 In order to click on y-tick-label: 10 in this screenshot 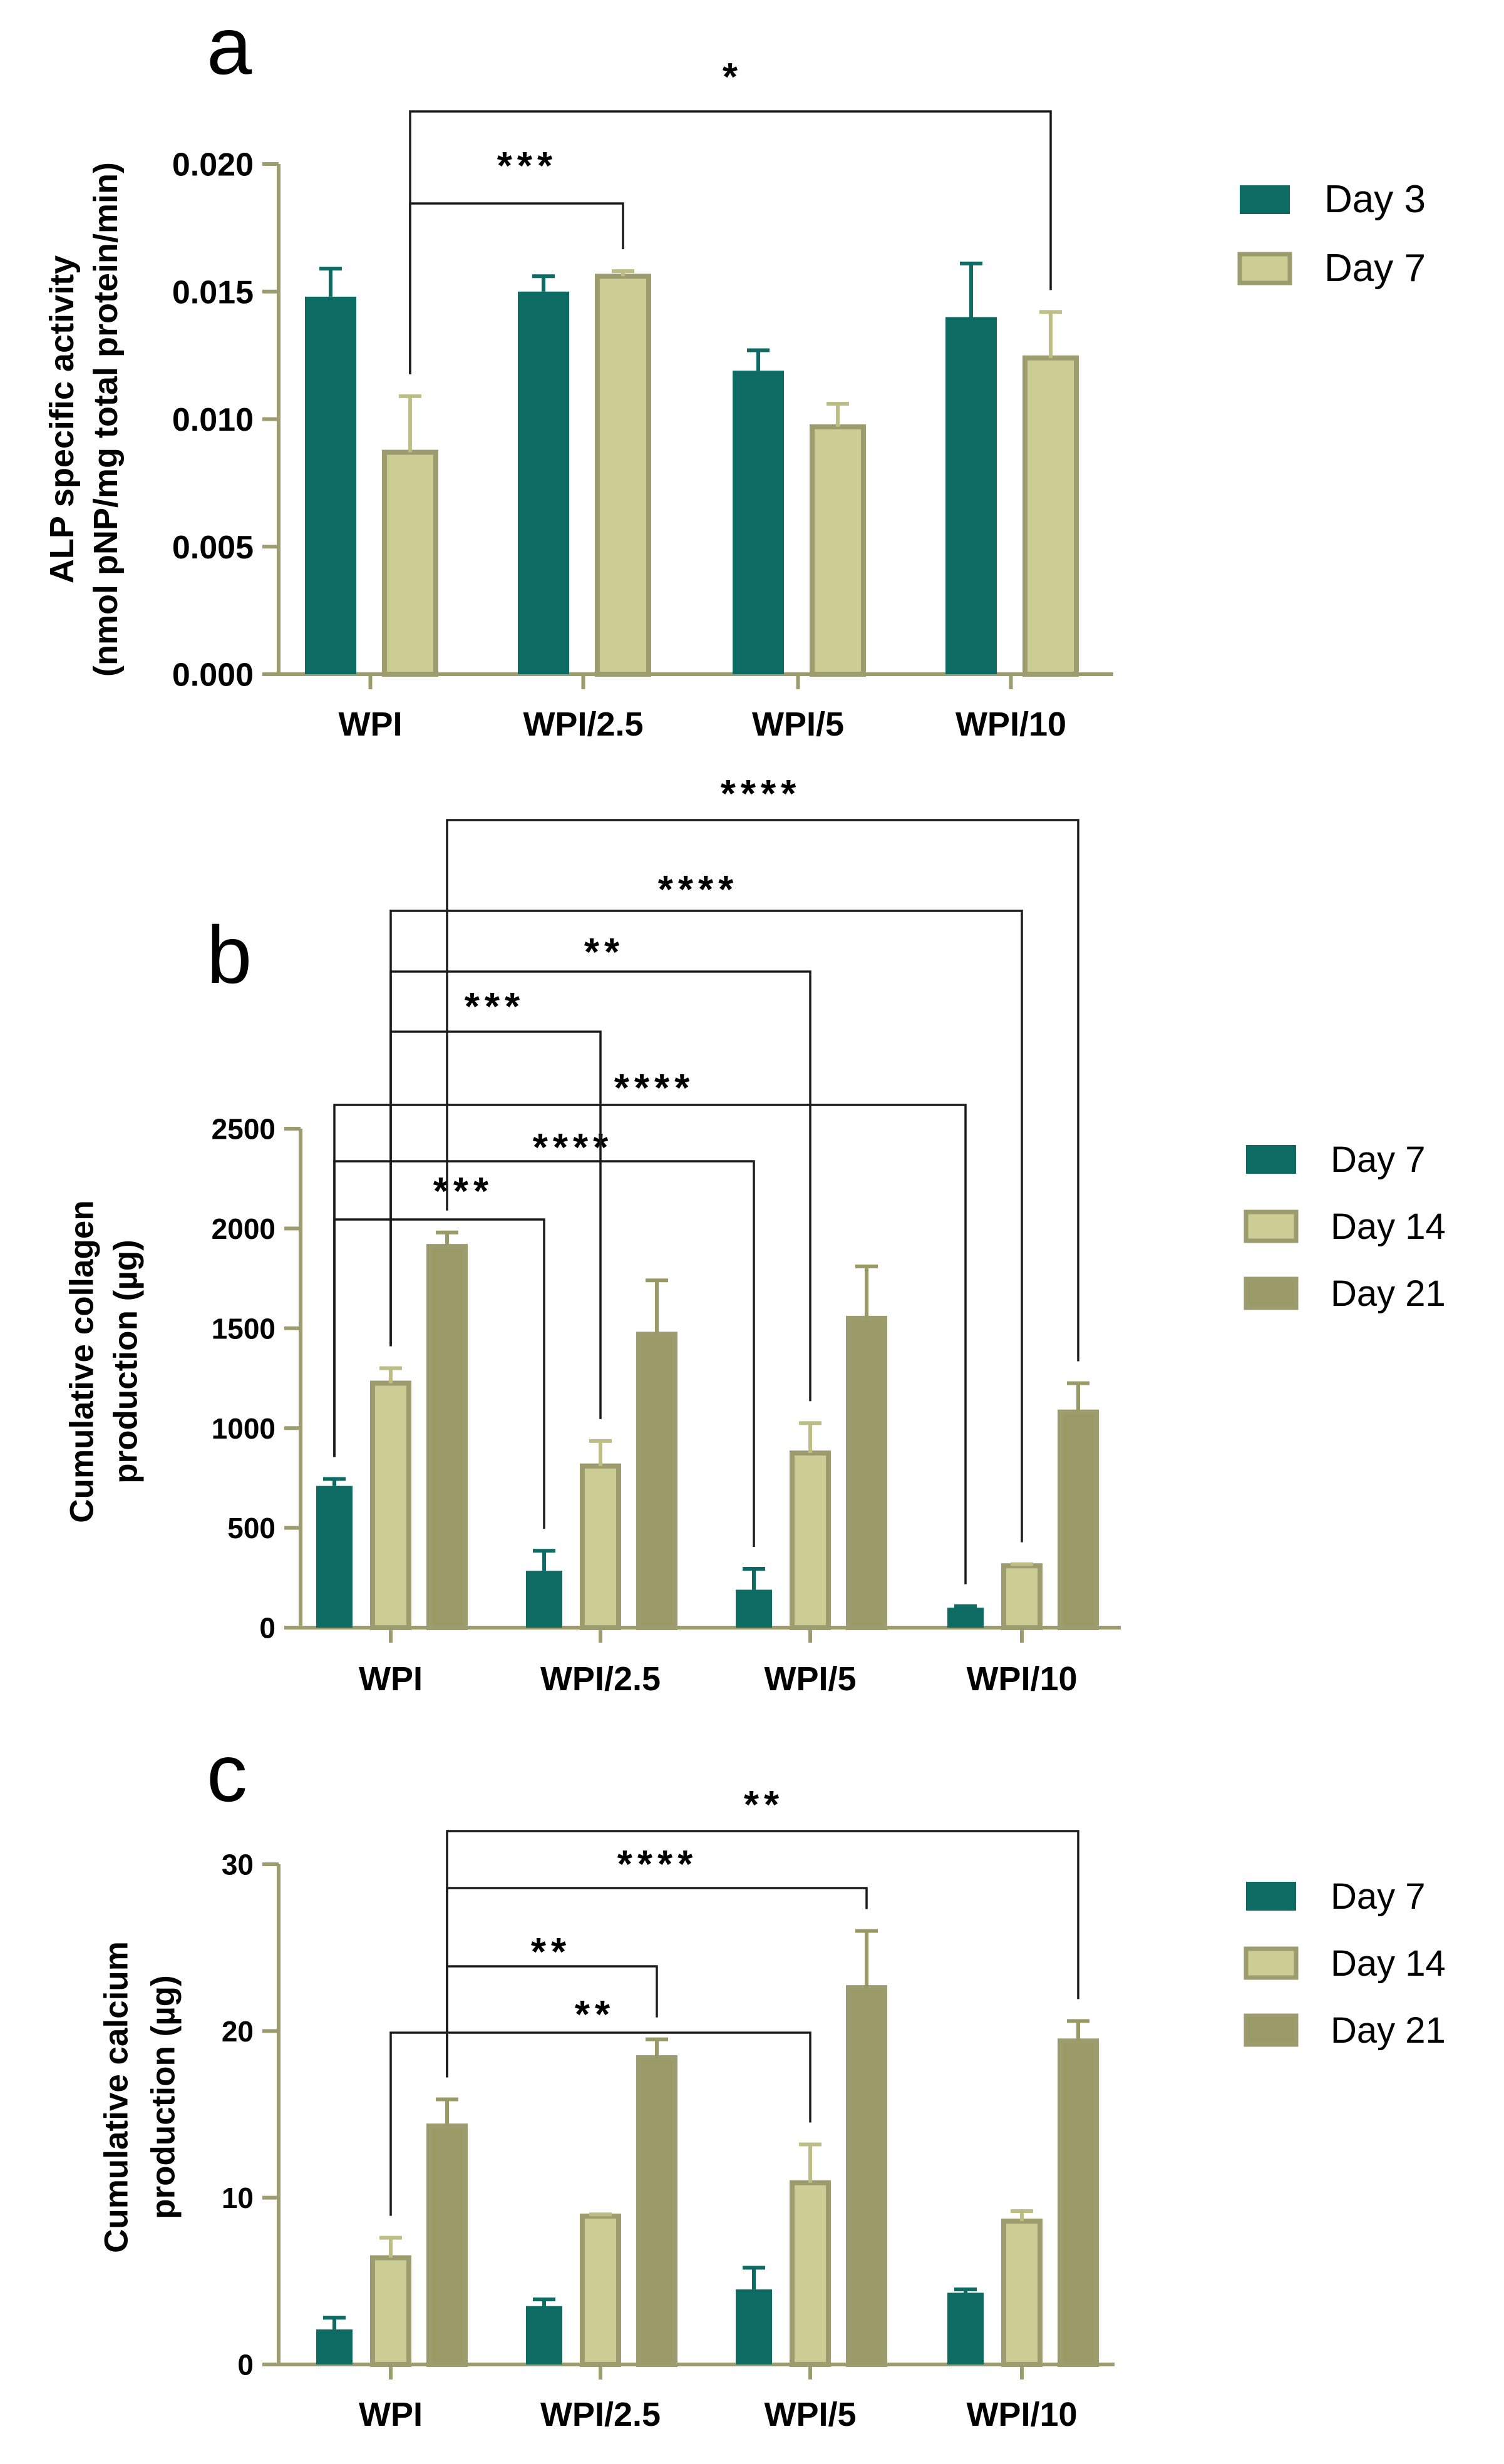, I will do `click(238, 2198)`.